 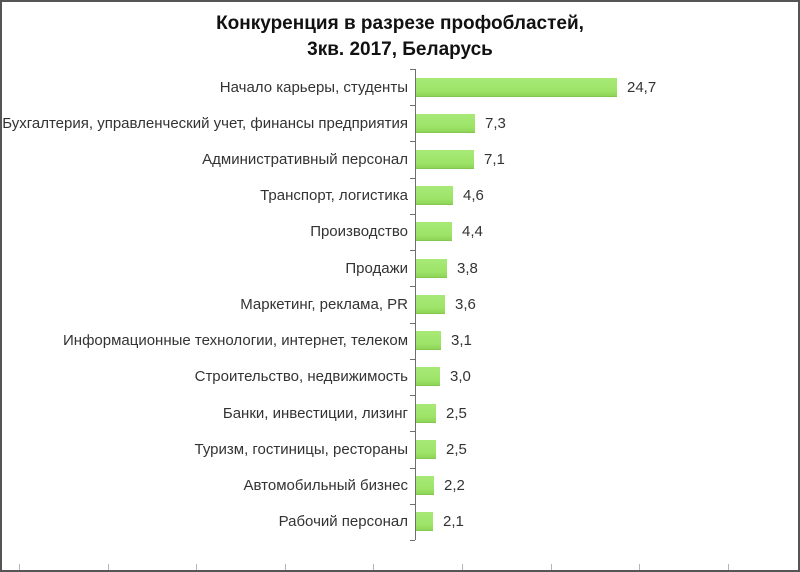 I want to click on value-label: 4,6, so click(x=473, y=196).